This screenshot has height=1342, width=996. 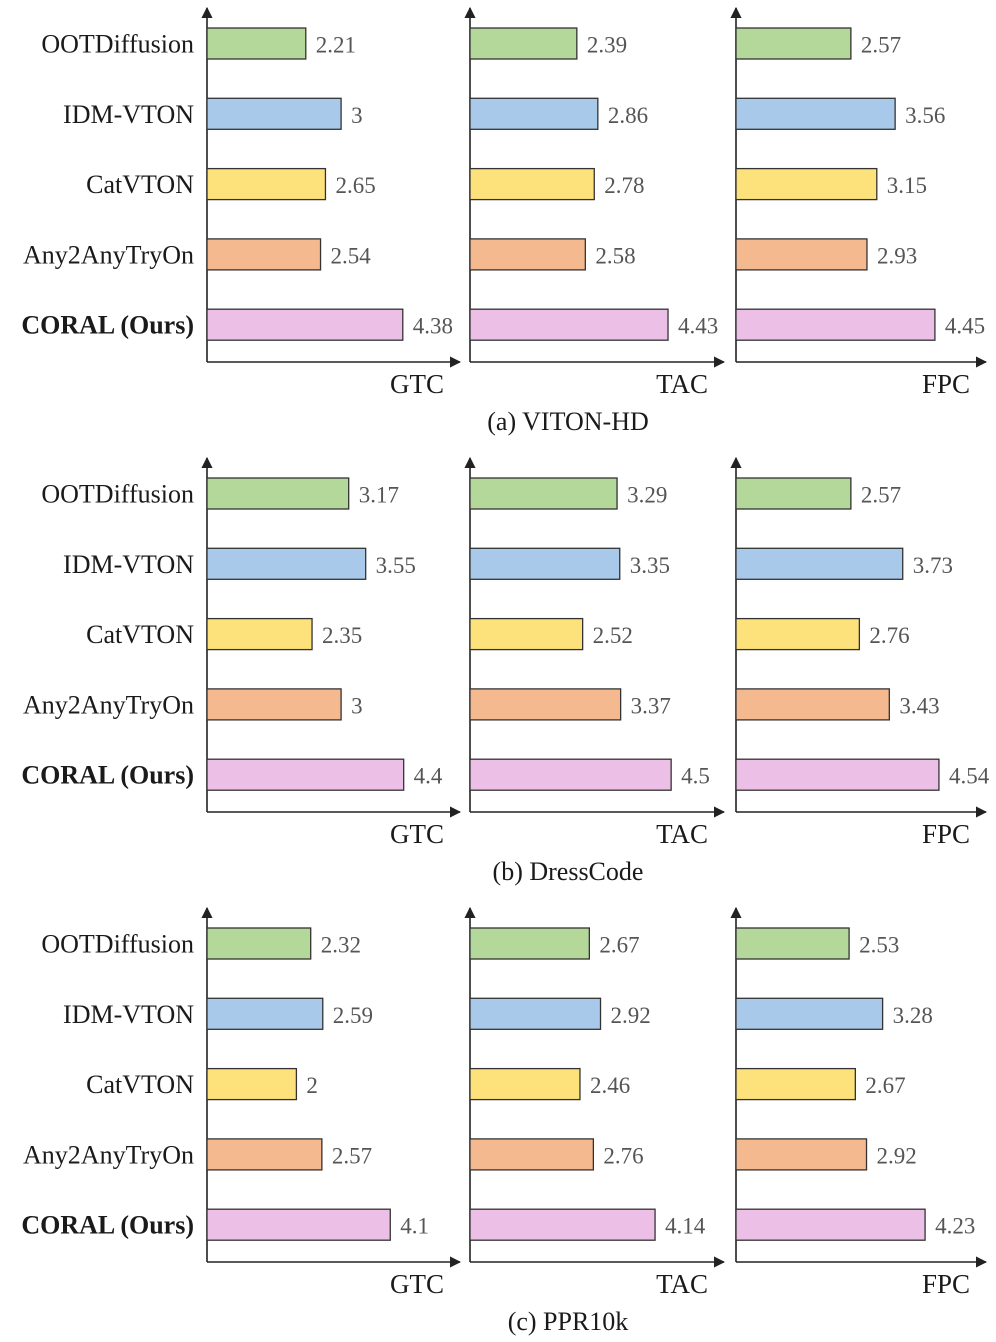 I want to click on data-label: 3.35, so click(x=650, y=565).